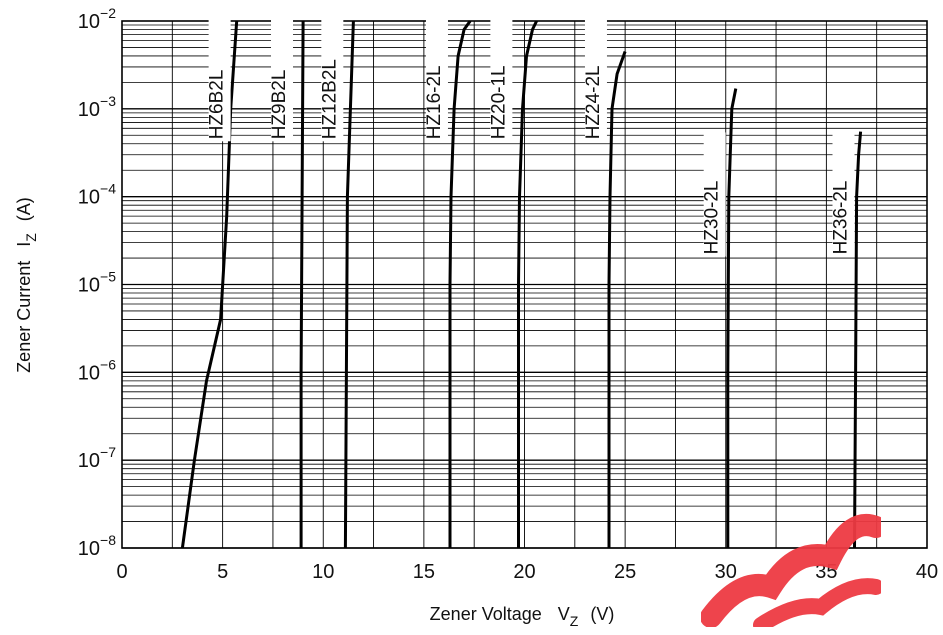 The height and width of the screenshot is (635, 943). I want to click on curve-label: HZ20-1L, so click(498, 102).